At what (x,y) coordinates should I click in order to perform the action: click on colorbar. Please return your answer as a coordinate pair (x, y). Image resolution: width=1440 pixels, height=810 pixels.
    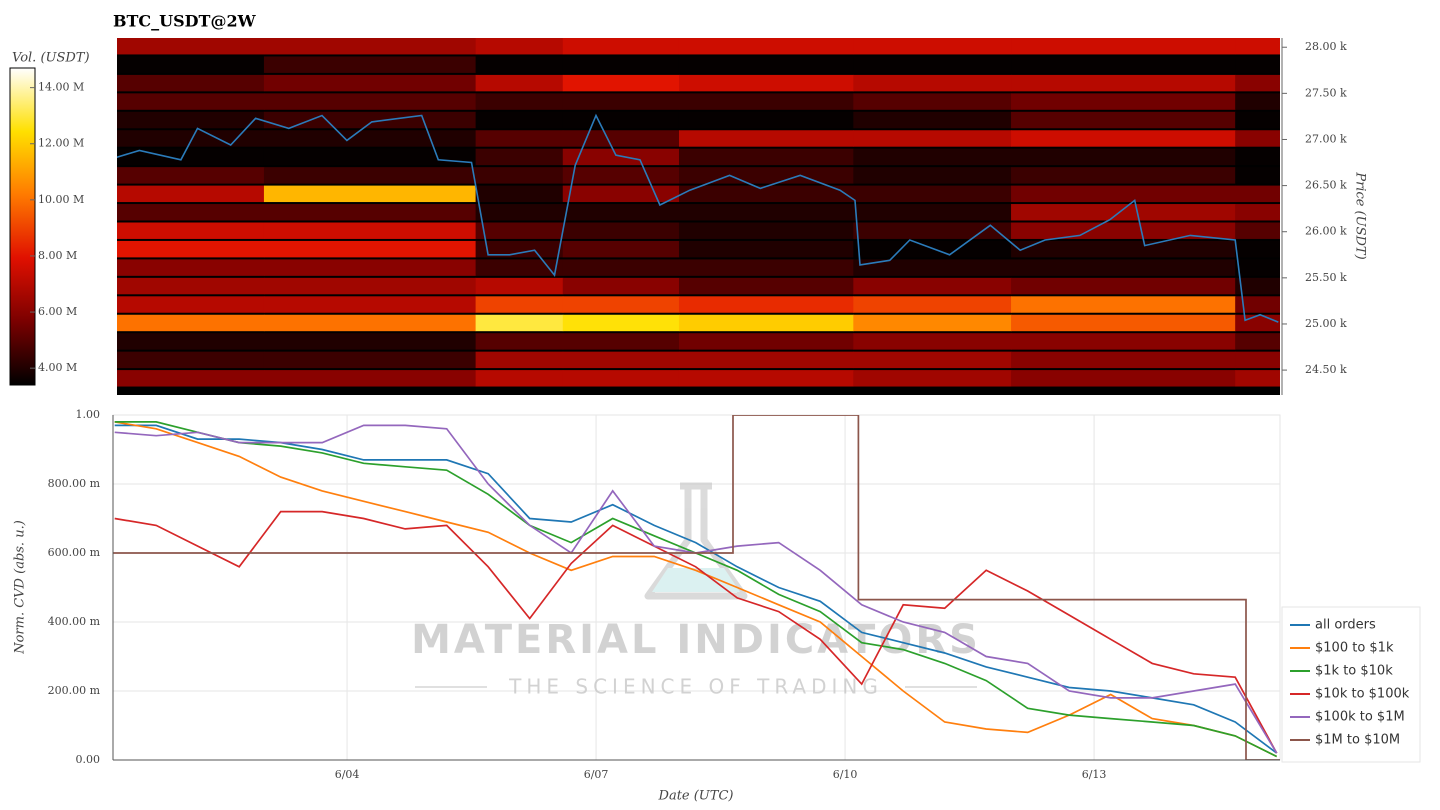
    Looking at the image, I should click on (22, 226).